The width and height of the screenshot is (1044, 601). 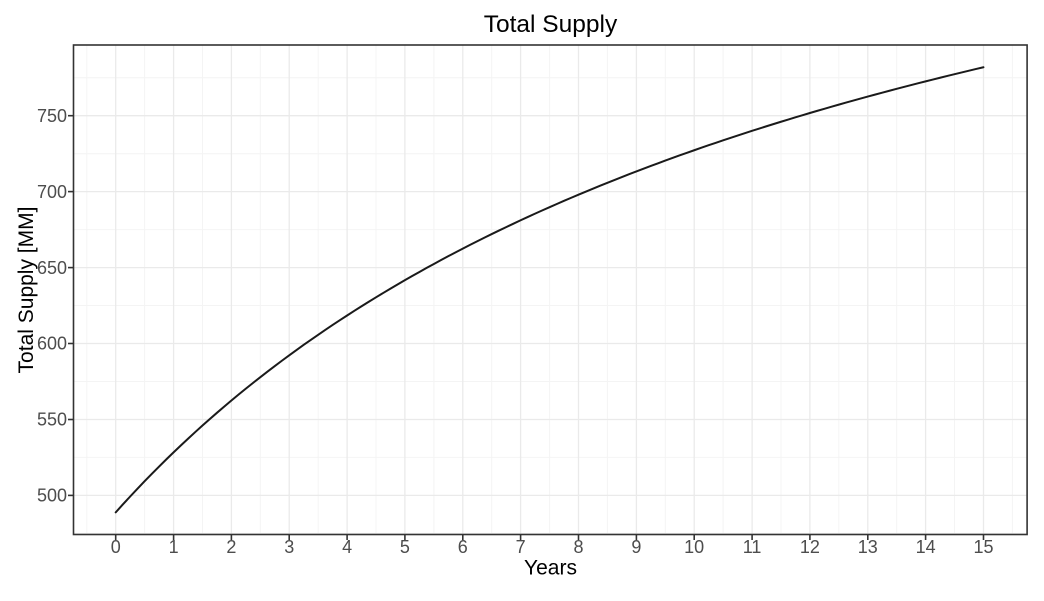 What do you see at coordinates (347, 547) in the screenshot?
I see `svg-text: 4` at bounding box center [347, 547].